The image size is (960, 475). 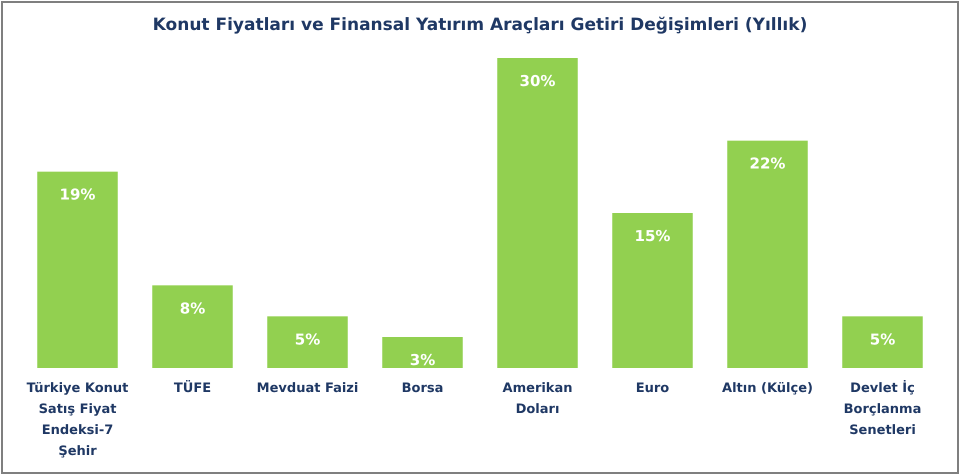 I want to click on x-tick-label: Euro, so click(x=653, y=388).